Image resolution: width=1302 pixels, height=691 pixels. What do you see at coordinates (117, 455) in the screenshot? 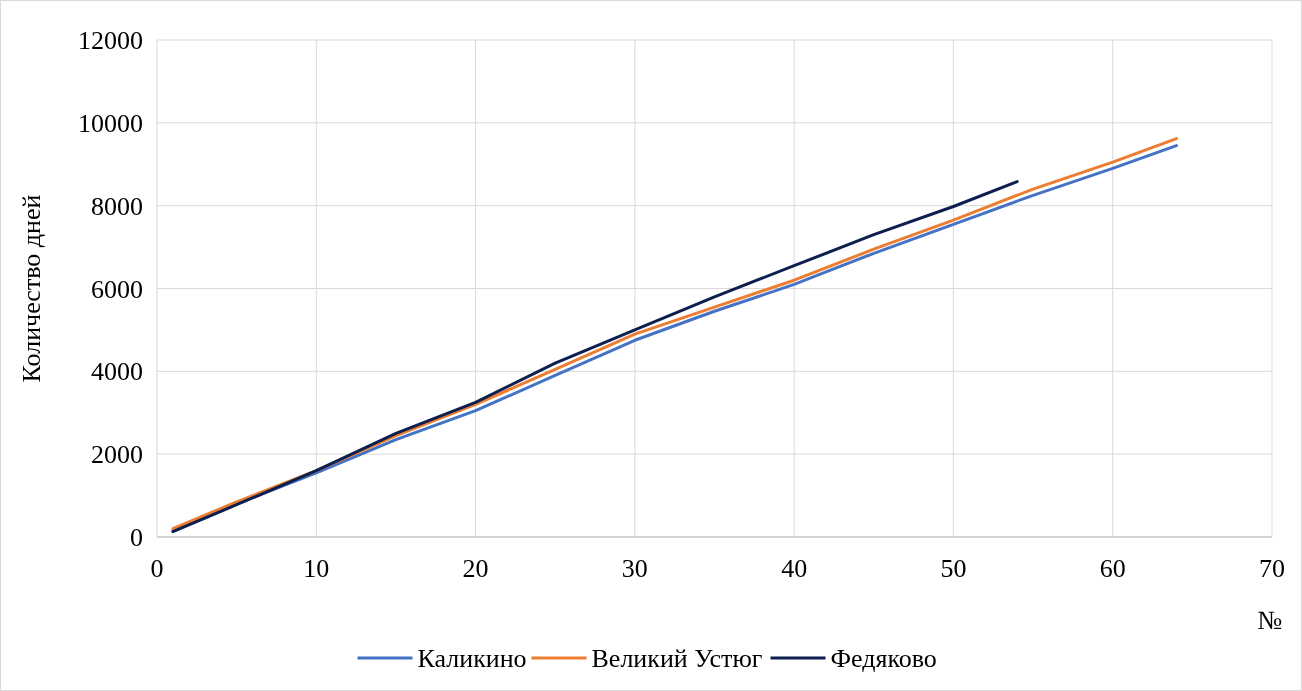
I see `y-tick-label: 2000` at bounding box center [117, 455].